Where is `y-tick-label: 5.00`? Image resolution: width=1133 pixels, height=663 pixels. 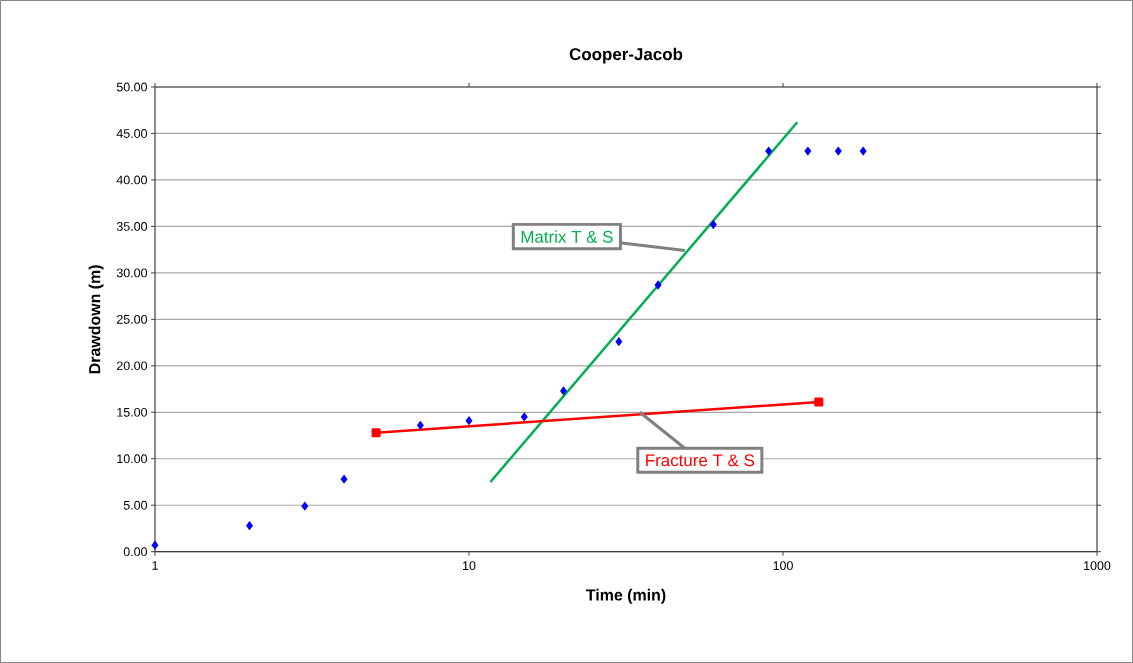
y-tick-label: 5.00 is located at coordinates (135, 505).